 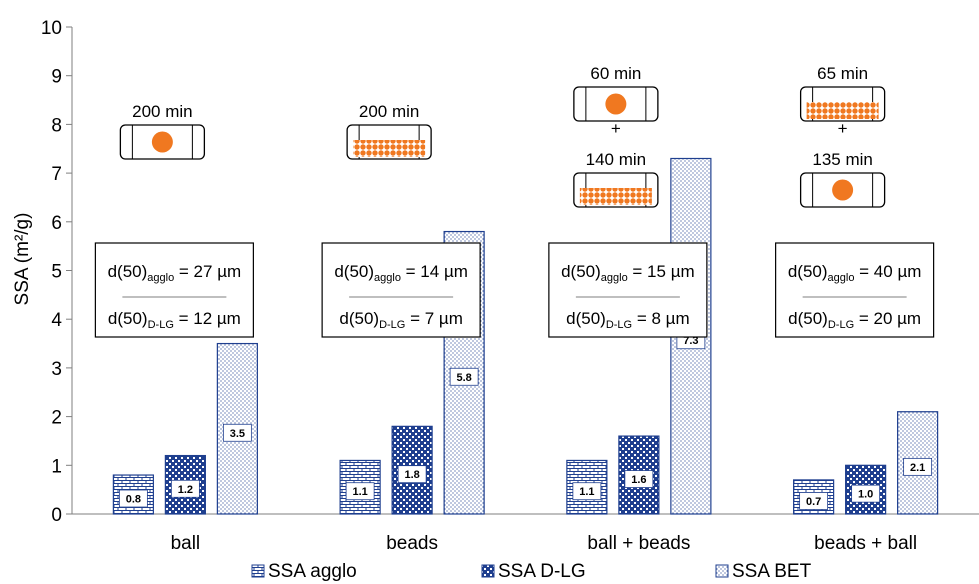 I want to click on data-label: 1.0, so click(x=865, y=495).